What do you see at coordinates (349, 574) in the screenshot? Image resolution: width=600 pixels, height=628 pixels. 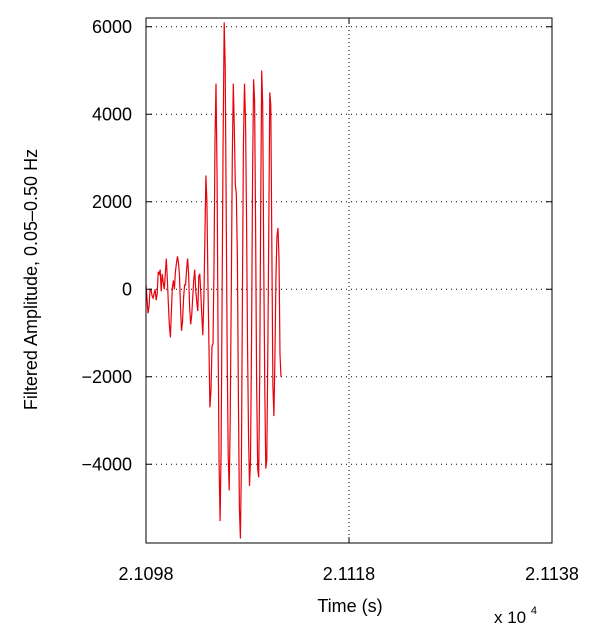 I see `x-tick-label: 2.1118` at bounding box center [349, 574].